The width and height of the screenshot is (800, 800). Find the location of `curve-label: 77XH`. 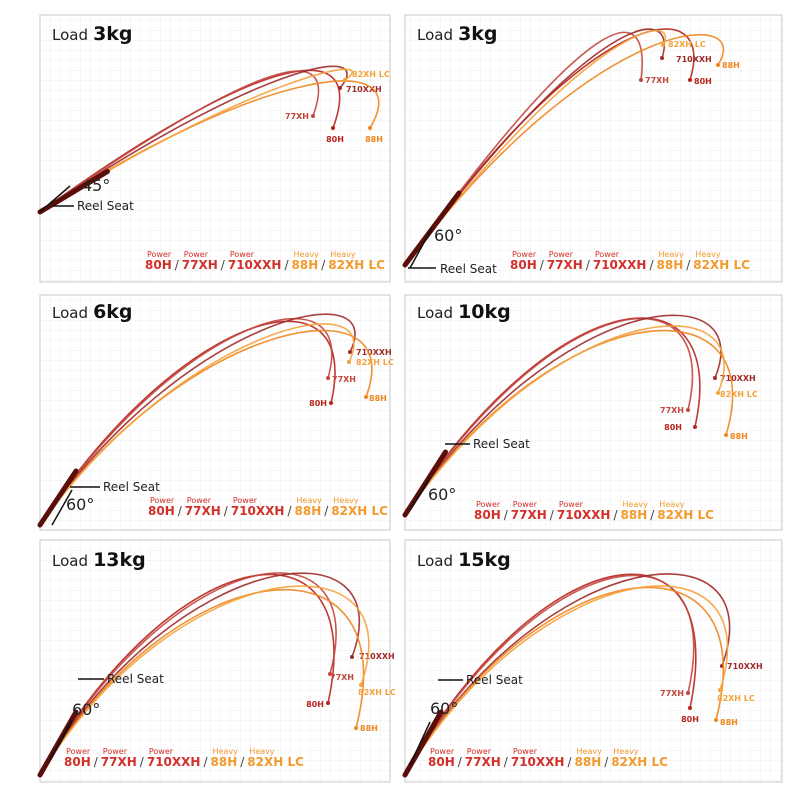

curve-label: 77XH is located at coordinates (672, 410).